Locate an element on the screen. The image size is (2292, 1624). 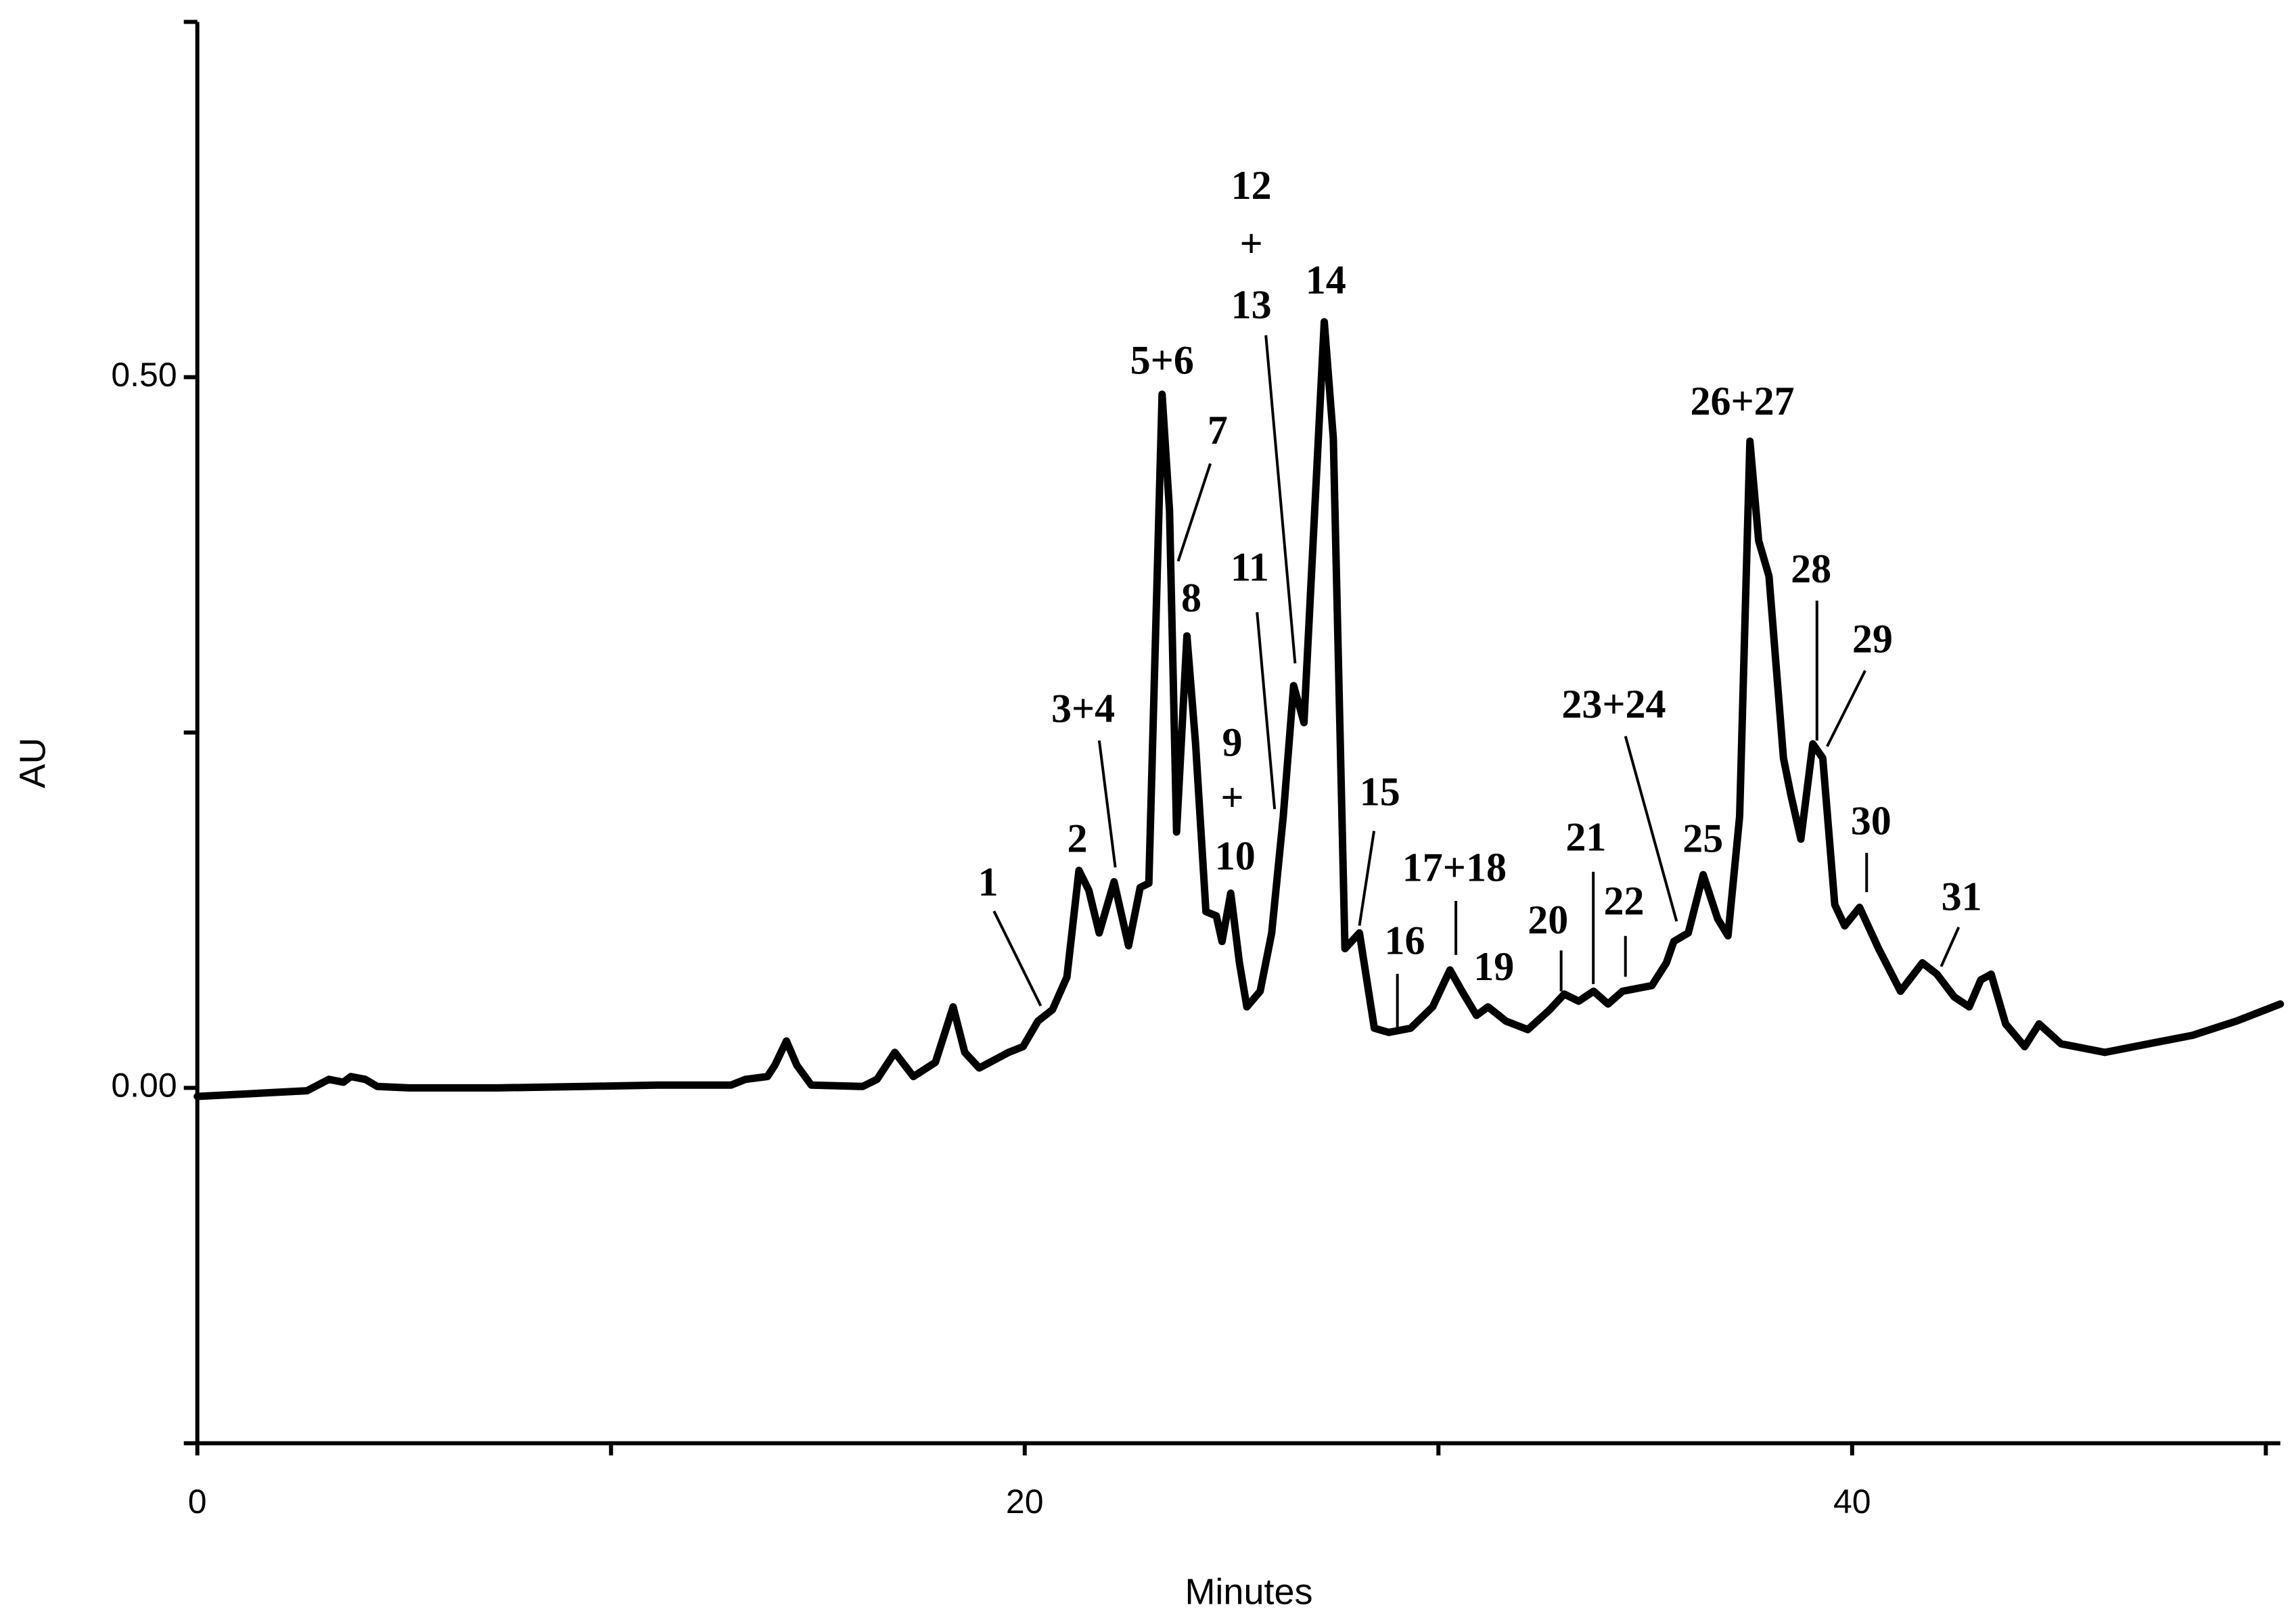
y-tick-label: 0.00 is located at coordinates (144, 1086).